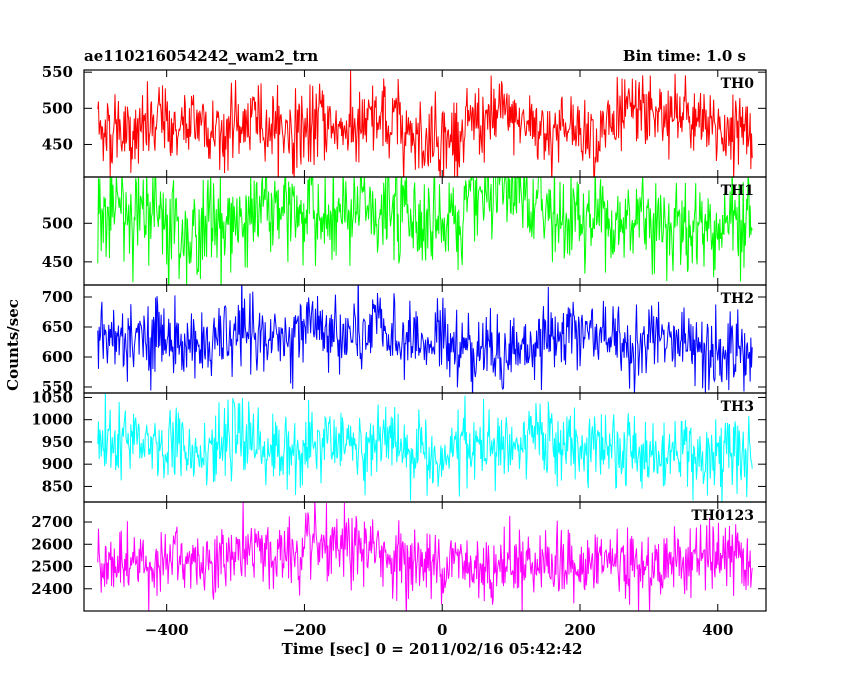  What do you see at coordinates (737, 407) in the screenshot?
I see `panel-label-th3: TH3` at bounding box center [737, 407].